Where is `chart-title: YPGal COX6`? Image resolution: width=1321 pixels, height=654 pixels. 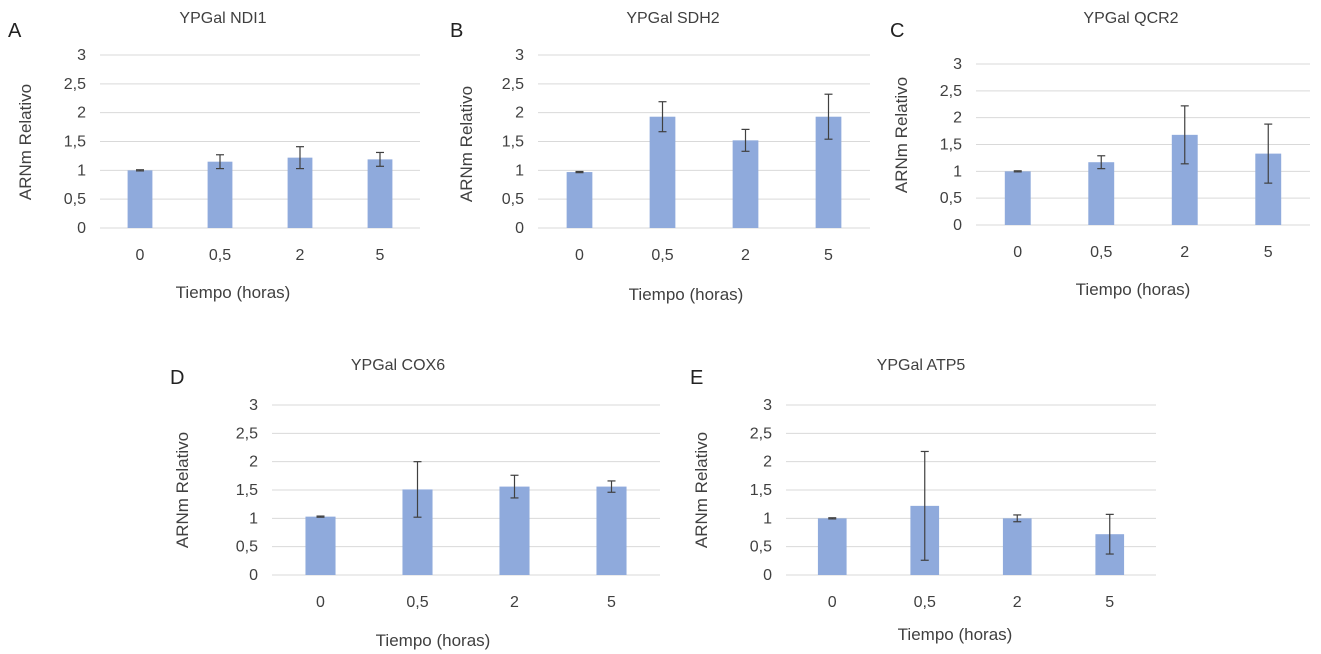
chart-title: YPGal COX6 is located at coordinates (398, 365).